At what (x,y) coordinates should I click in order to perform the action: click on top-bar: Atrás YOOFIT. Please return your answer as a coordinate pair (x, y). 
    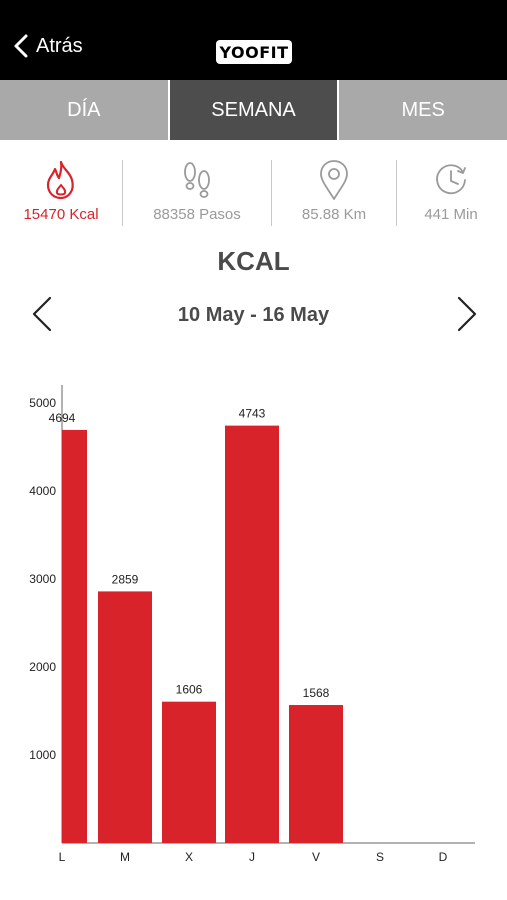
    Looking at the image, I should click on (253, 40).